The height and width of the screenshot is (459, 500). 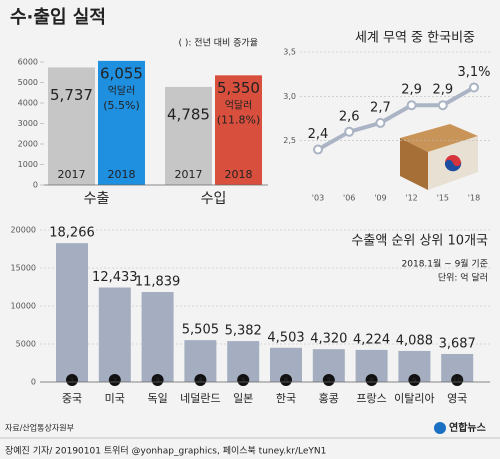 I want to click on value-label: 12,433, so click(x=115, y=277).